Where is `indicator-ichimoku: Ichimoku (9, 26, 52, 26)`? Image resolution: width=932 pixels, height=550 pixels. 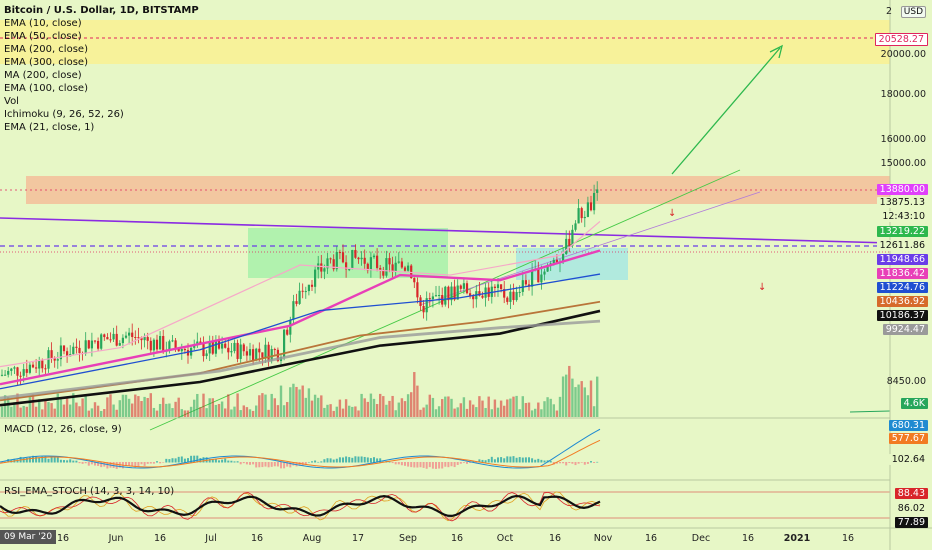
indicator-ichimoku: Ichimoku (9, 26, 52, 26) is located at coordinates (64, 114).